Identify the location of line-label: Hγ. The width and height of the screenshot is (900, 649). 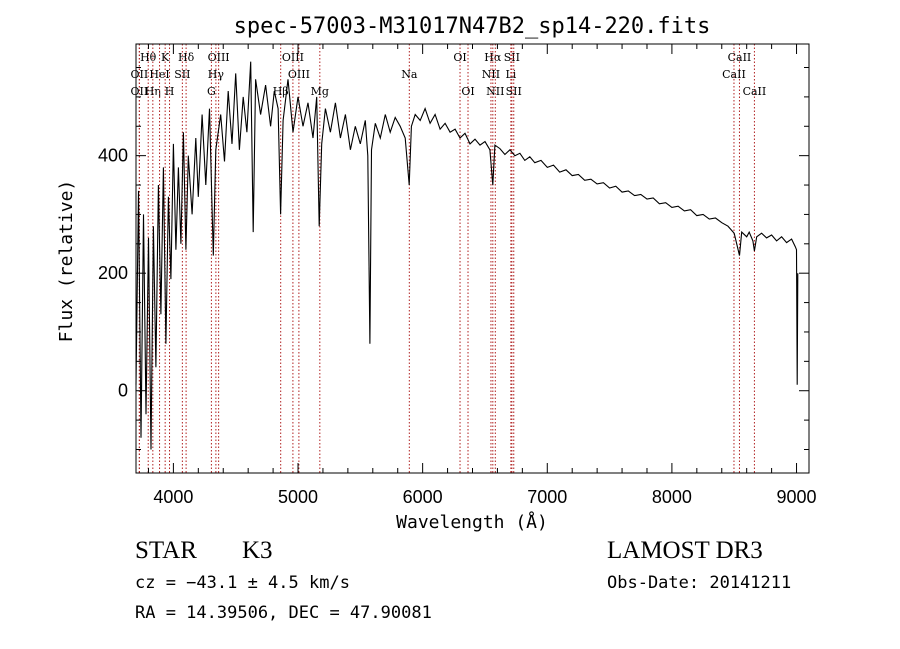
(216, 74).